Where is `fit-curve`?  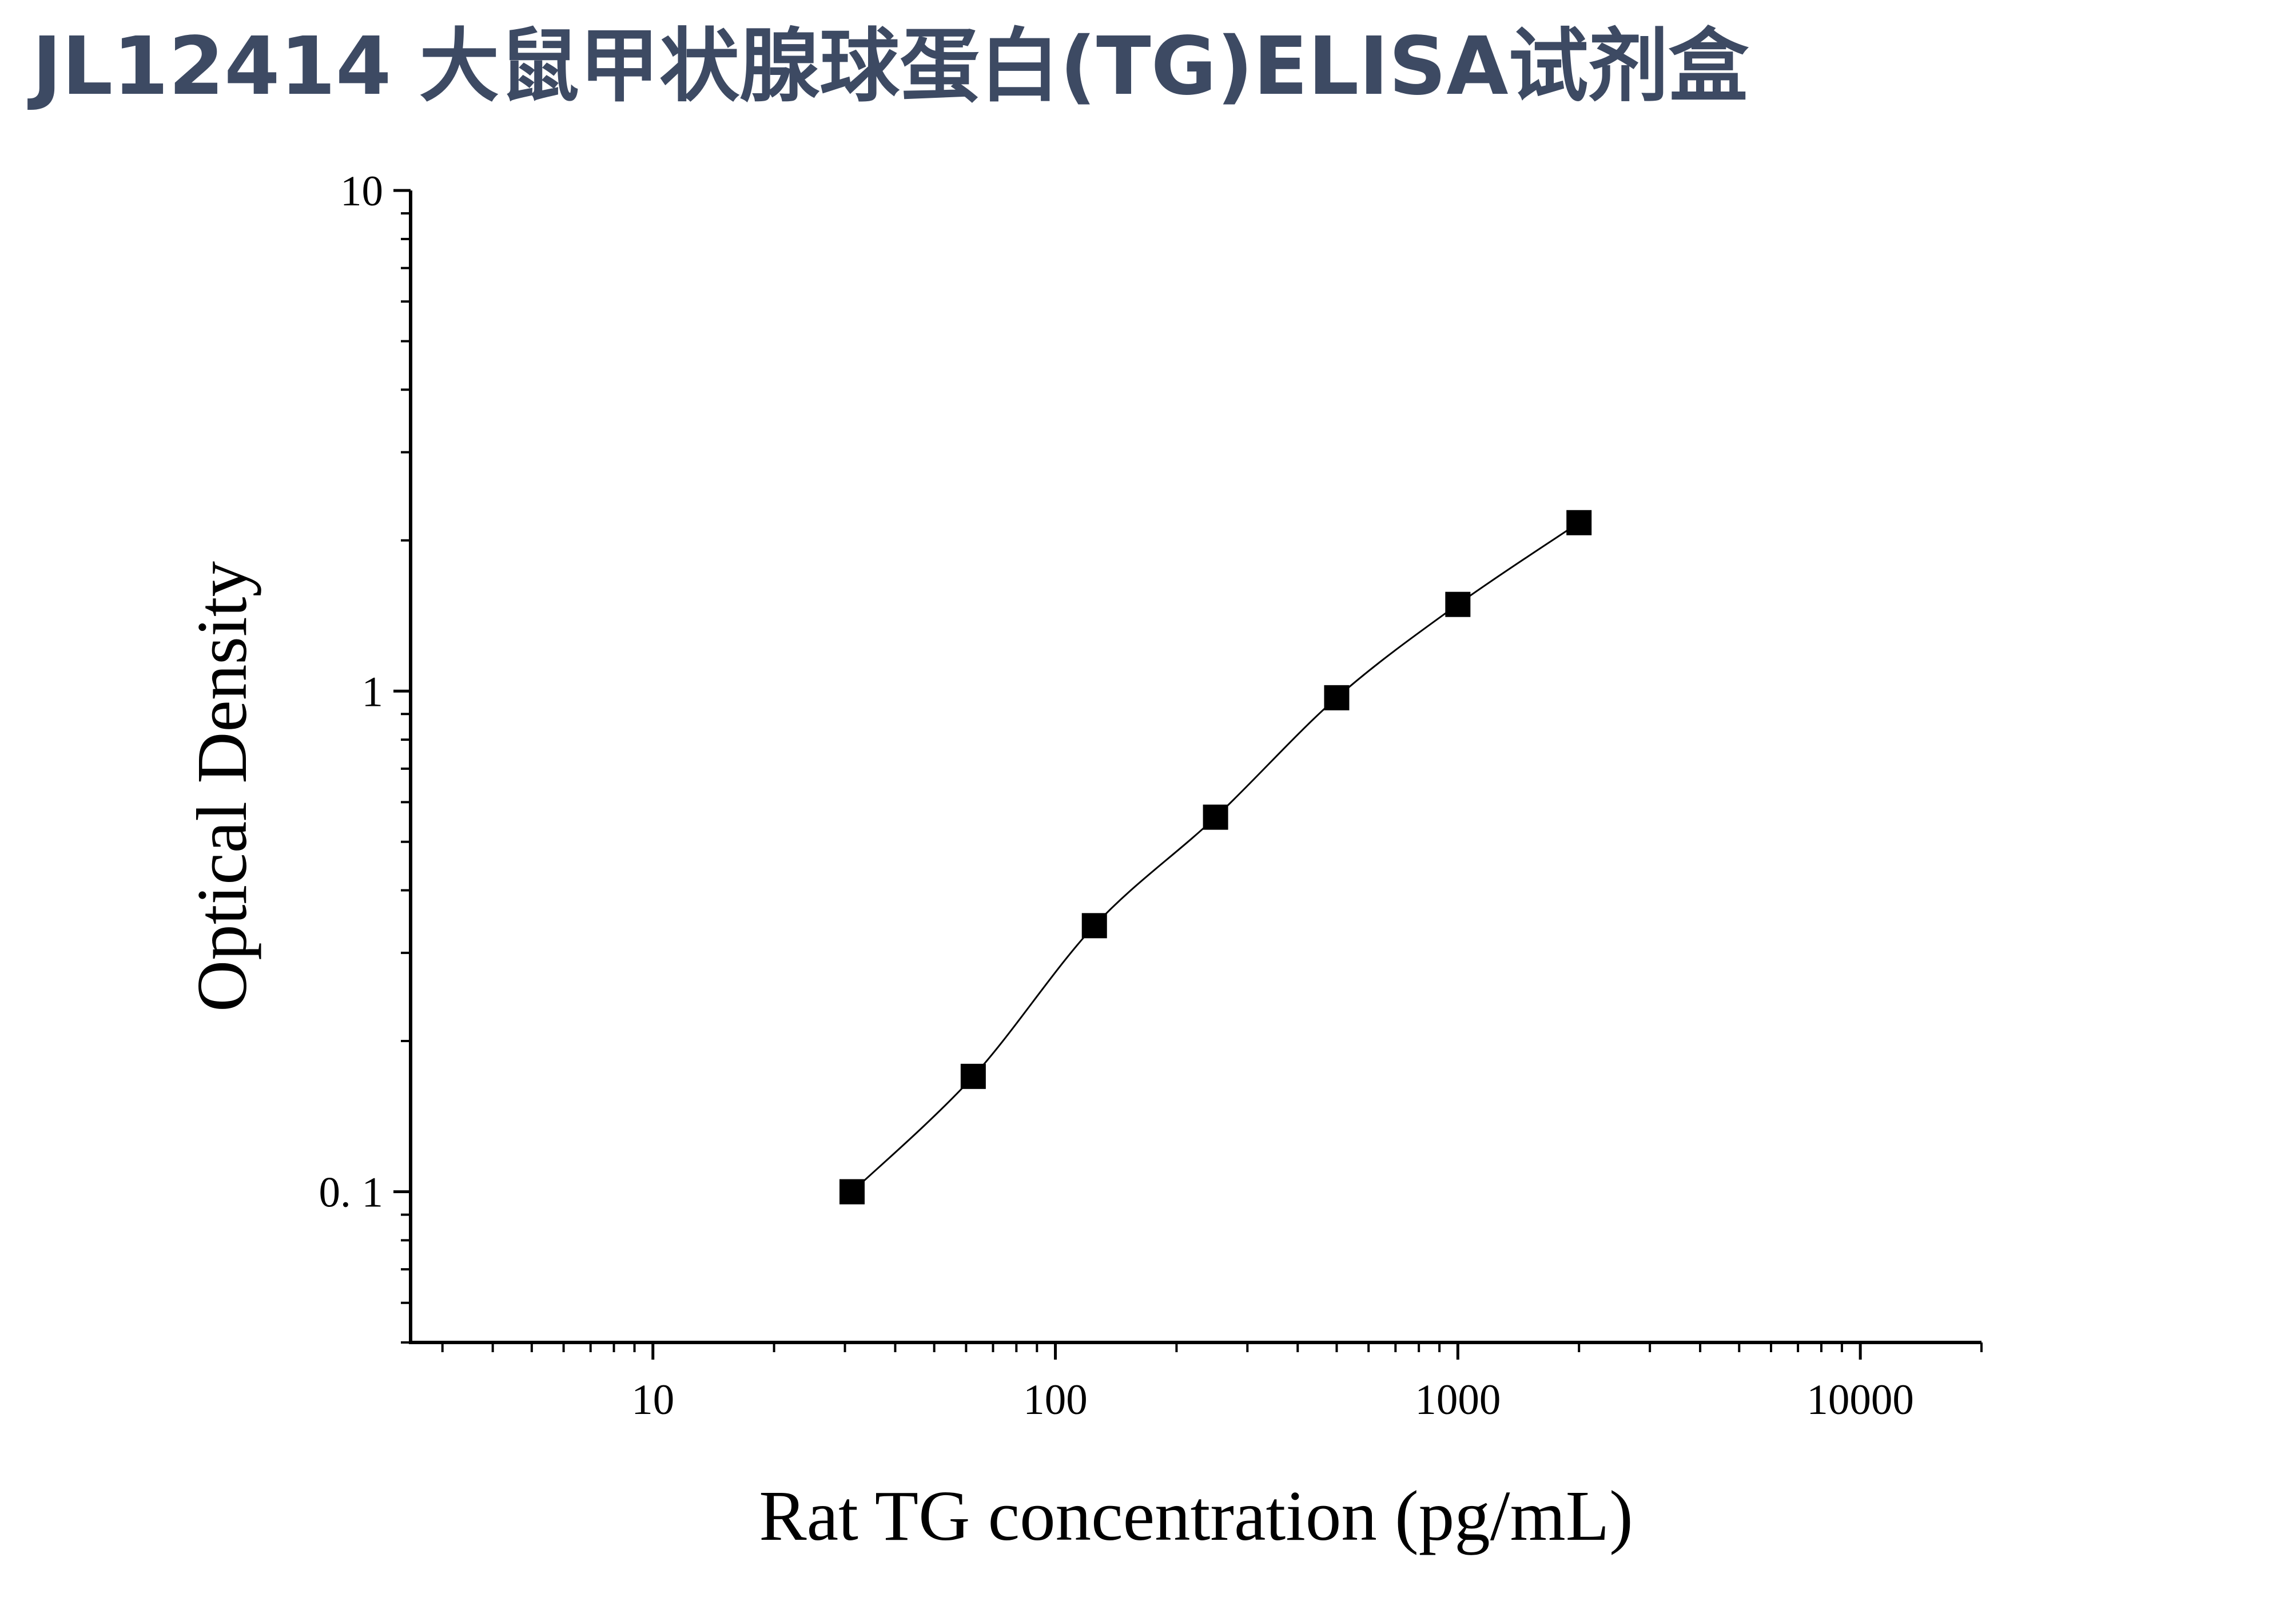 fit-curve is located at coordinates (1215, 857).